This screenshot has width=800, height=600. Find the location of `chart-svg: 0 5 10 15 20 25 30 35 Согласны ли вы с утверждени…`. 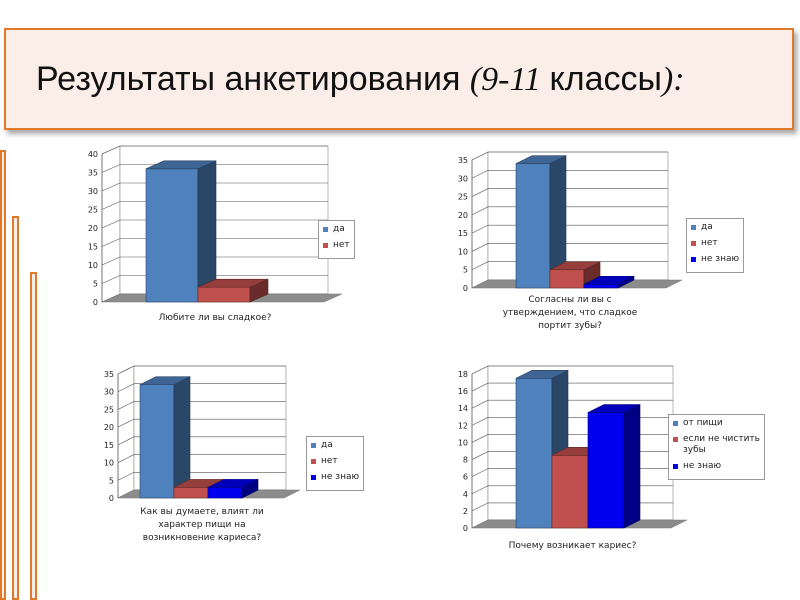

chart-svg: 0 5 10 15 20 25 30 35 Согласны ли вы с утверждени… is located at coordinates (570, 241).